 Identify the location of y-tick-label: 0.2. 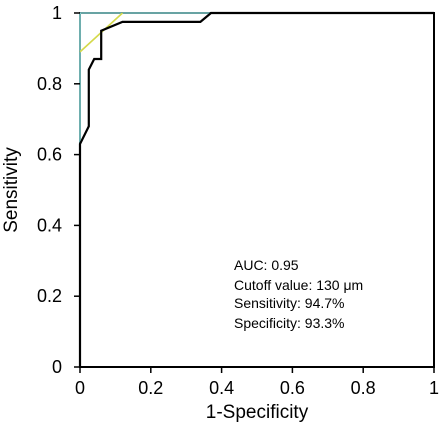
(49, 296).